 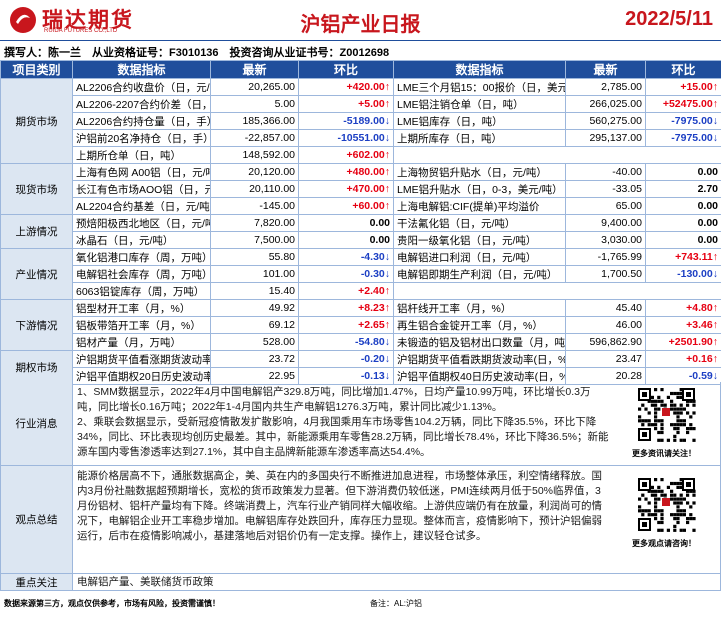 I want to click on change: +0.16↑, so click(x=683, y=359).